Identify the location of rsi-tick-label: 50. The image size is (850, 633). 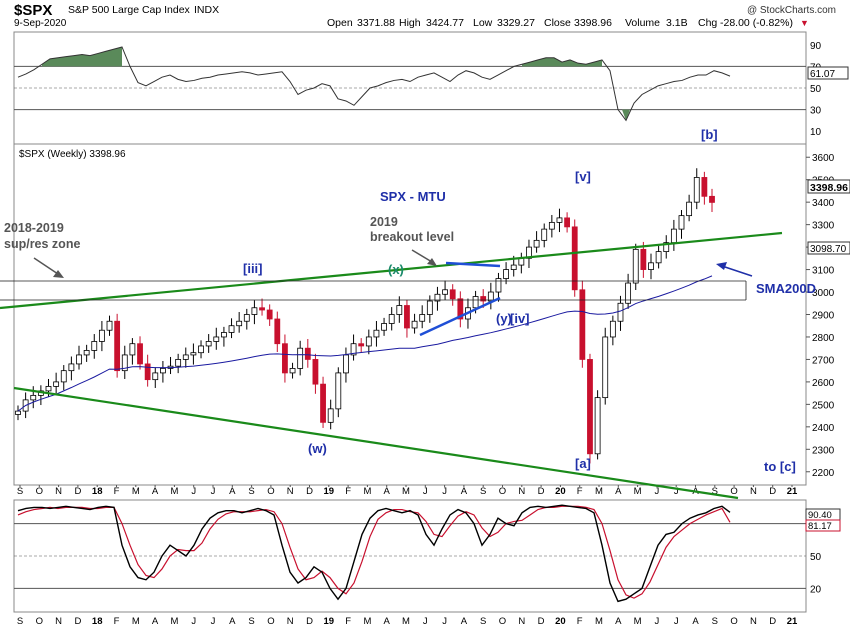
(816, 89).